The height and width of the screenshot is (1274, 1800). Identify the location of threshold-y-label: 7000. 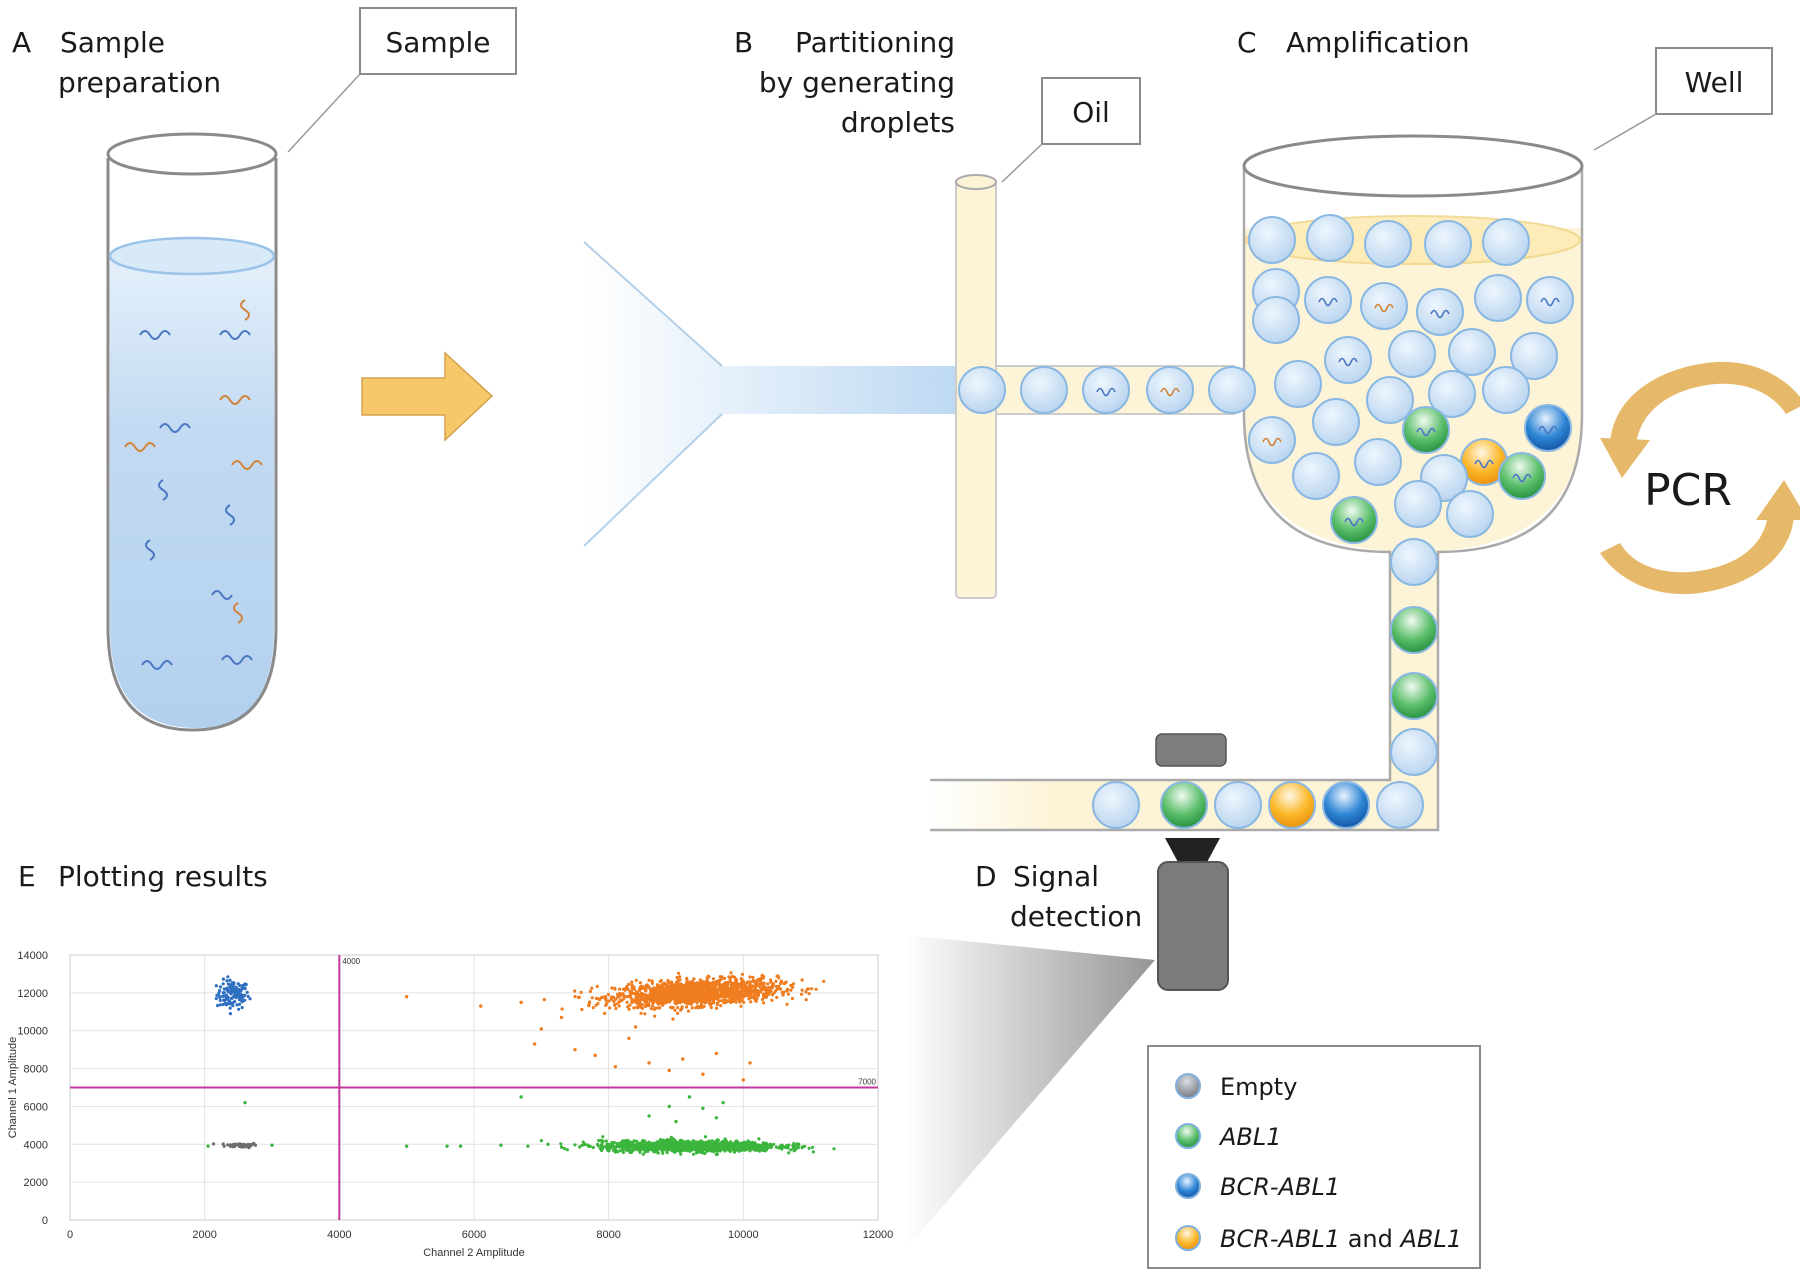
(867, 1082).